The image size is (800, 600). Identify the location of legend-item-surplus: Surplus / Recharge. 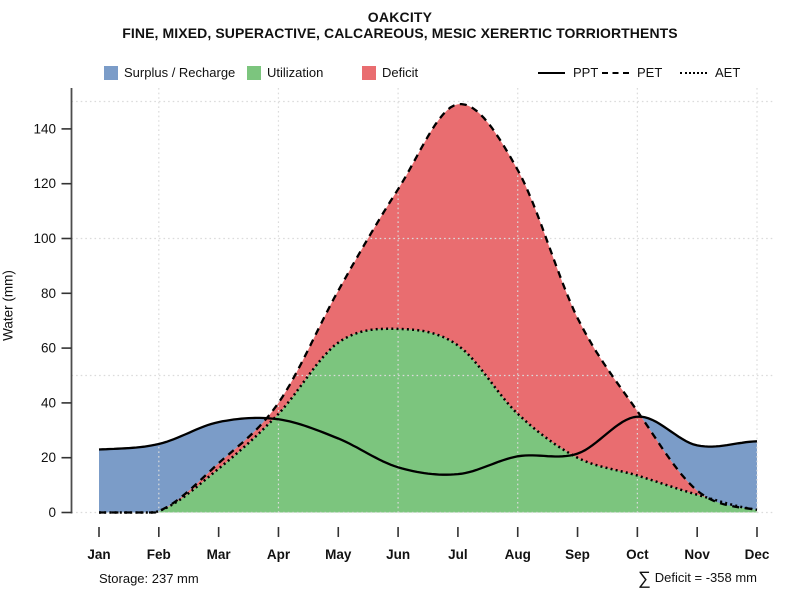
(169, 72).